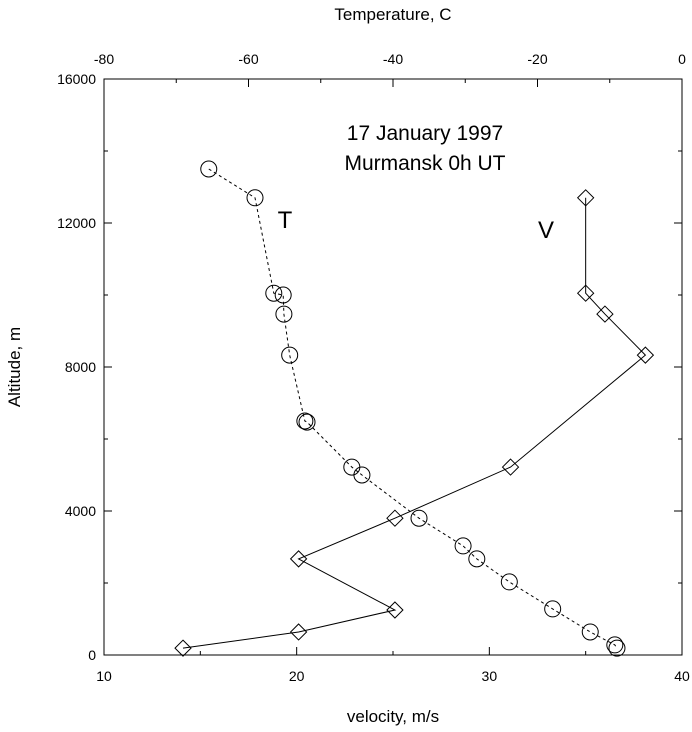 This screenshot has height=732, width=692. I want to click on x2-tick-label: -60, so click(248, 59).